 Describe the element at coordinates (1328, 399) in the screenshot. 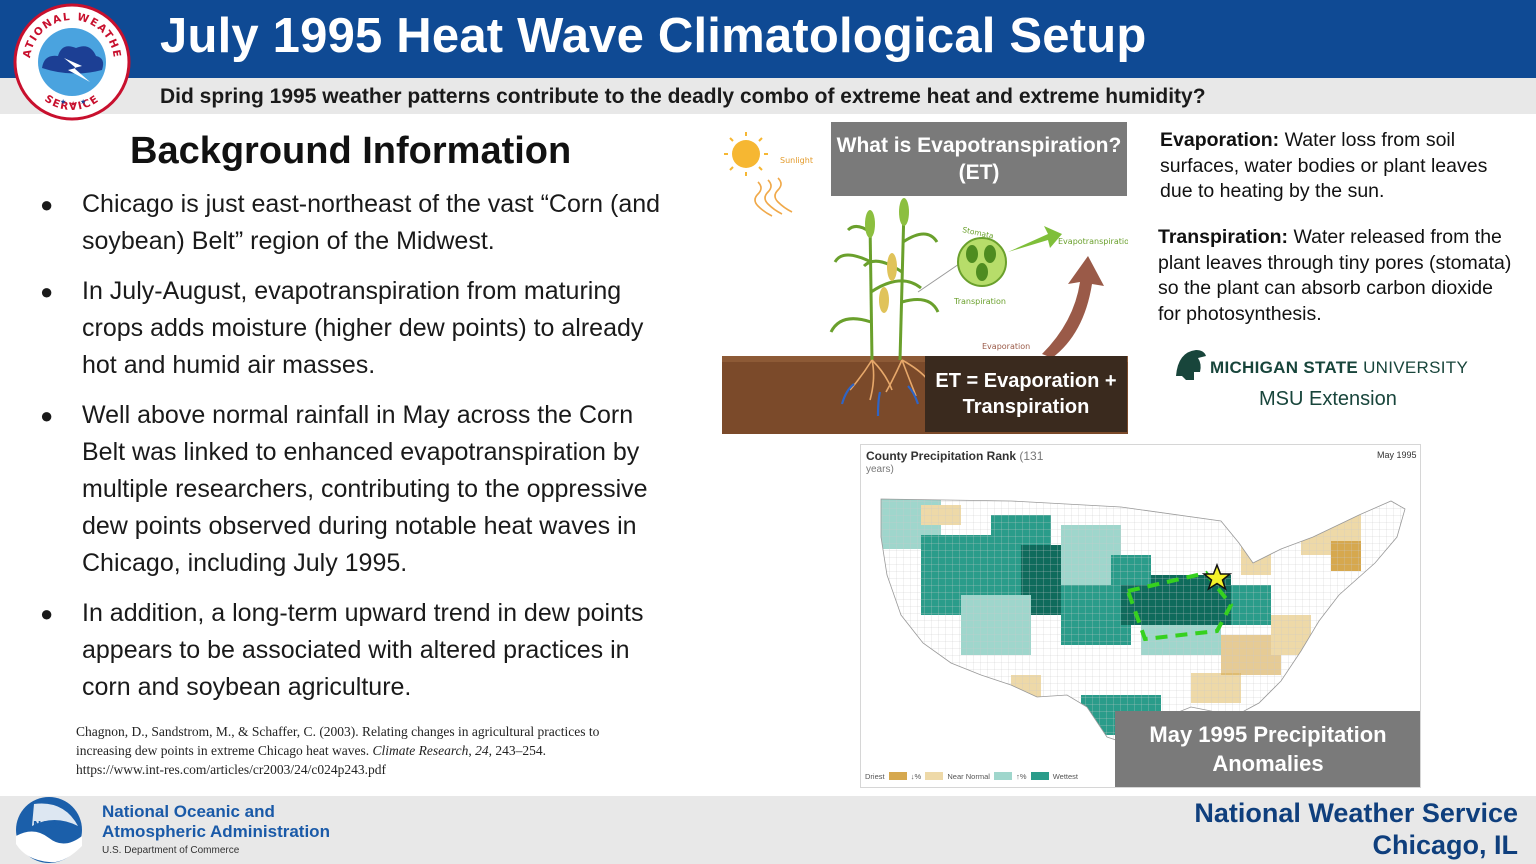

I see `msu-extension: MSU Extension` at that location.